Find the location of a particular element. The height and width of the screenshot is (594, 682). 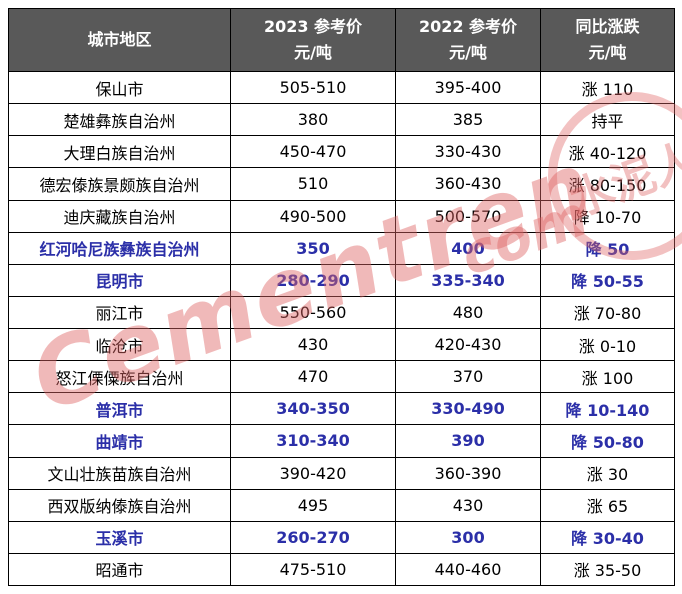

yoy-change-cell: 降 30-40 is located at coordinates (607, 537).